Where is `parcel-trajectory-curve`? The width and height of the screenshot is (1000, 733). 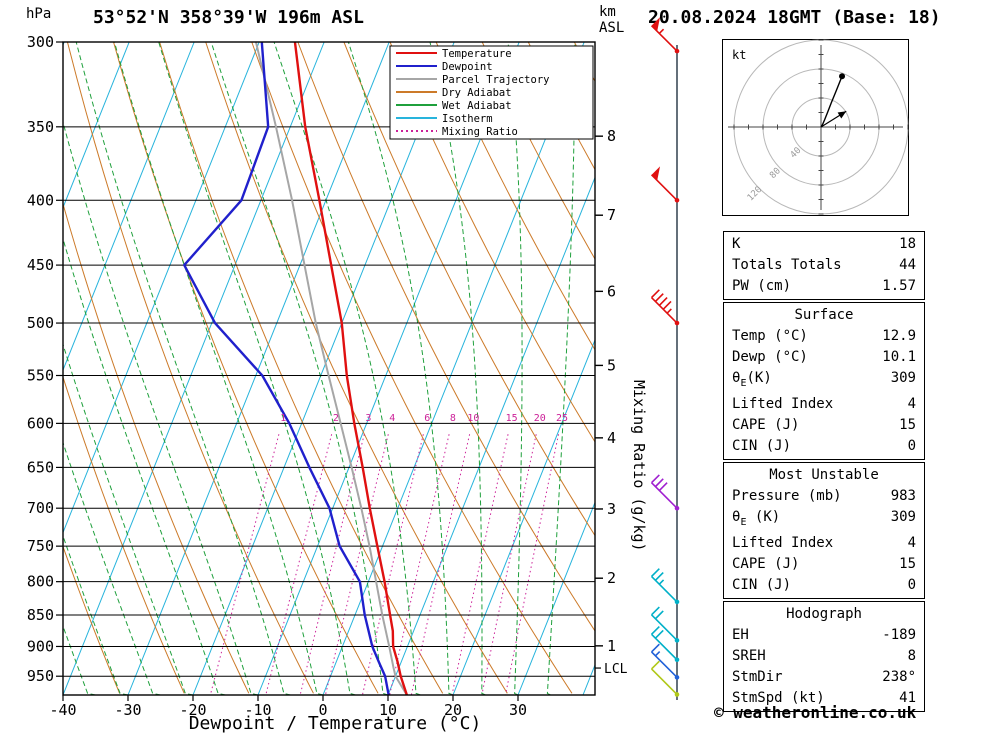 parcel-trajectory-curve is located at coordinates (331, 368).